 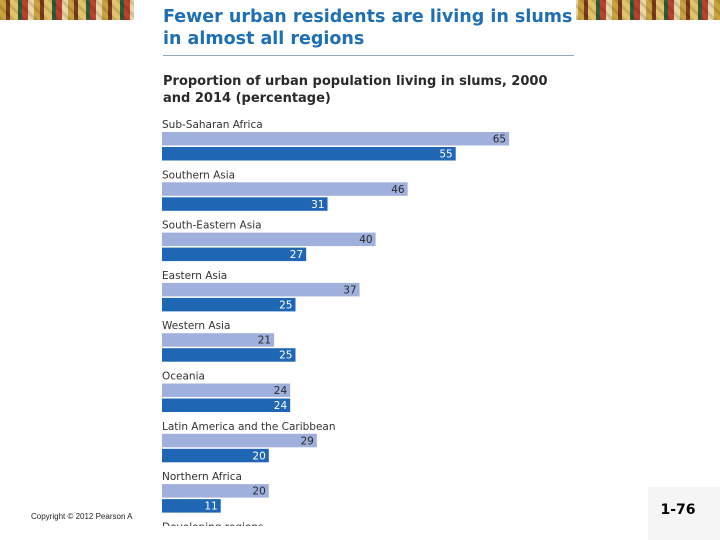 What do you see at coordinates (183, 377) in the screenshot?
I see `category-label: Oceania` at bounding box center [183, 377].